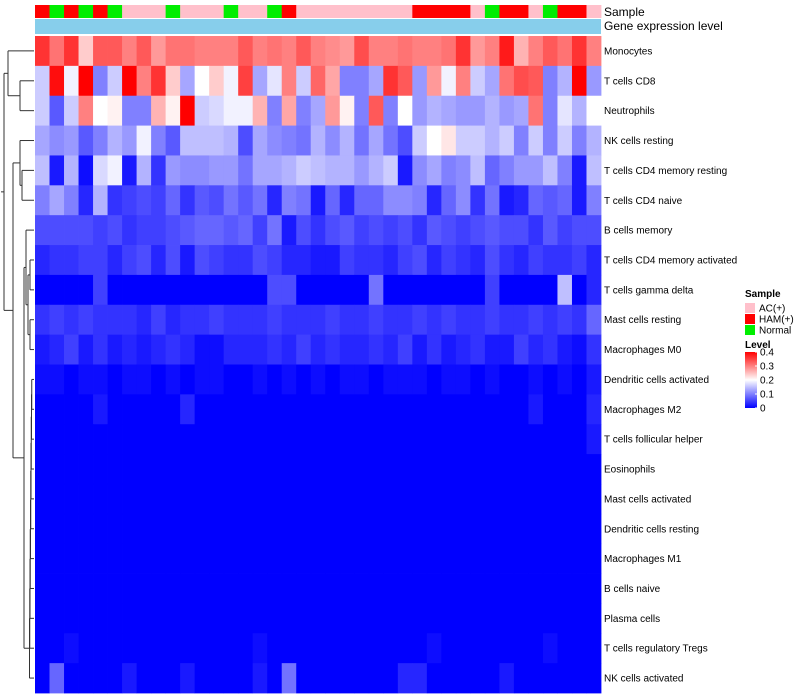 The height and width of the screenshot is (700, 800). I want to click on level-tick-label: 0.4, so click(767, 353).